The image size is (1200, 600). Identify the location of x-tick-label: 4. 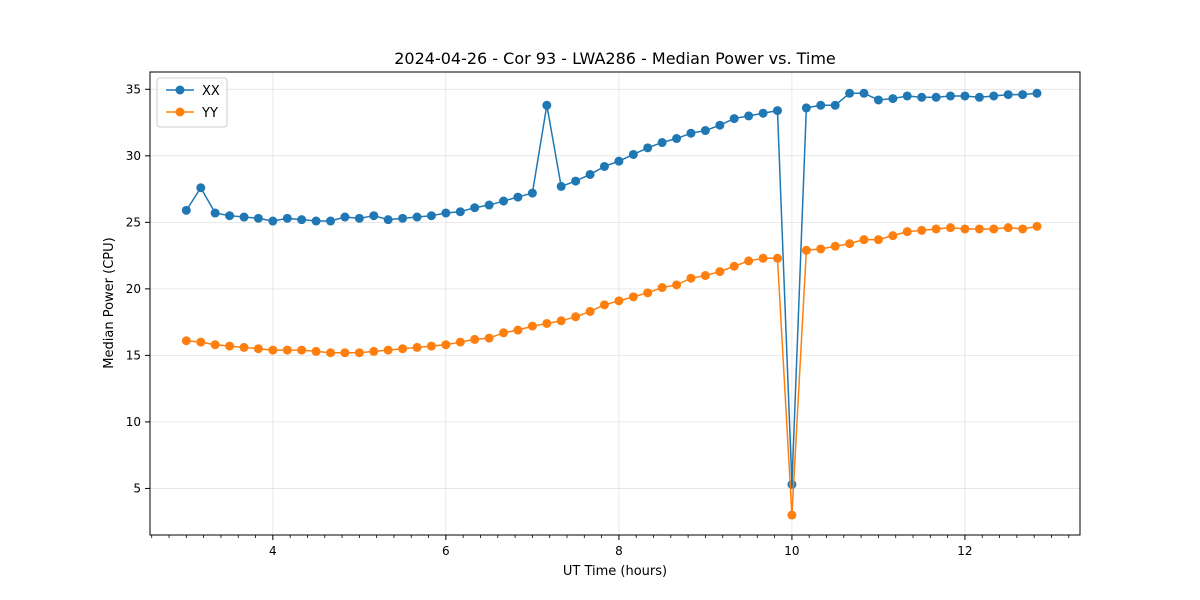
(273, 551).